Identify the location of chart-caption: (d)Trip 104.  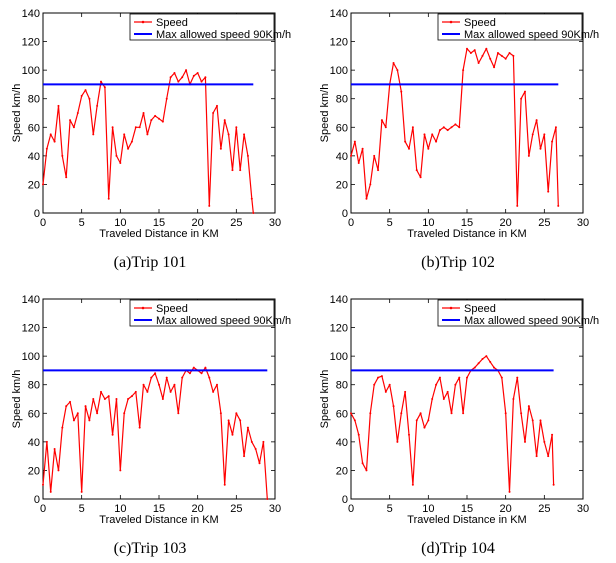
(458, 548).